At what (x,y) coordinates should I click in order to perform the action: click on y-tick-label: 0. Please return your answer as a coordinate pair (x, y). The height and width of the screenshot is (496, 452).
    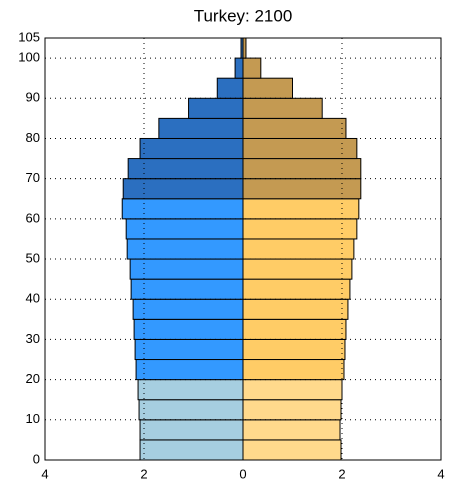
    Looking at the image, I should click on (36, 458).